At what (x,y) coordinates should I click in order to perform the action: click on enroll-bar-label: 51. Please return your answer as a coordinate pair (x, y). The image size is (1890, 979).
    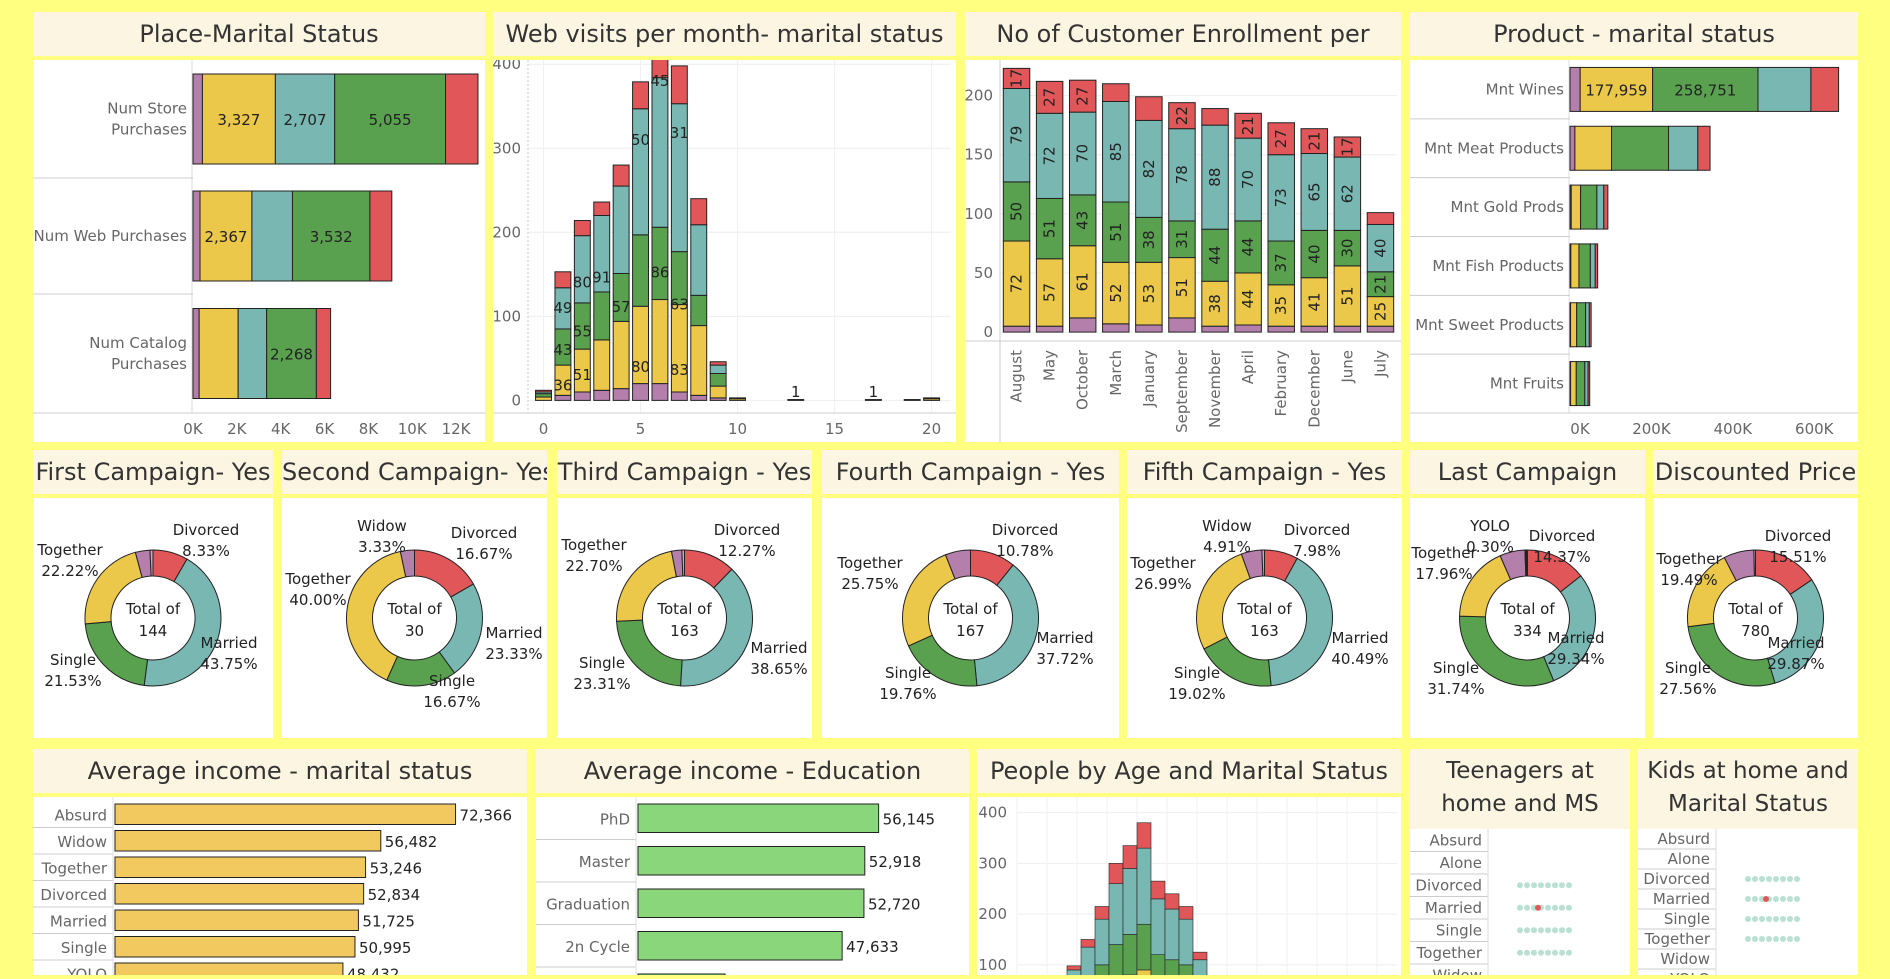
    Looking at the image, I should click on (1050, 228).